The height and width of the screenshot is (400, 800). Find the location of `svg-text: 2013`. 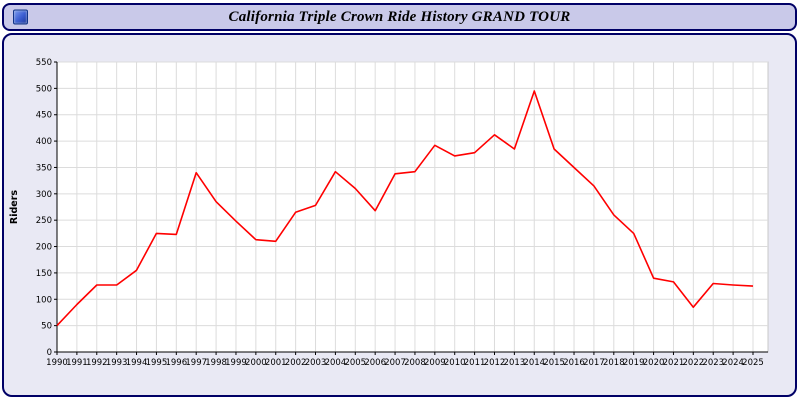

svg-text: 2013 is located at coordinates (515, 363).